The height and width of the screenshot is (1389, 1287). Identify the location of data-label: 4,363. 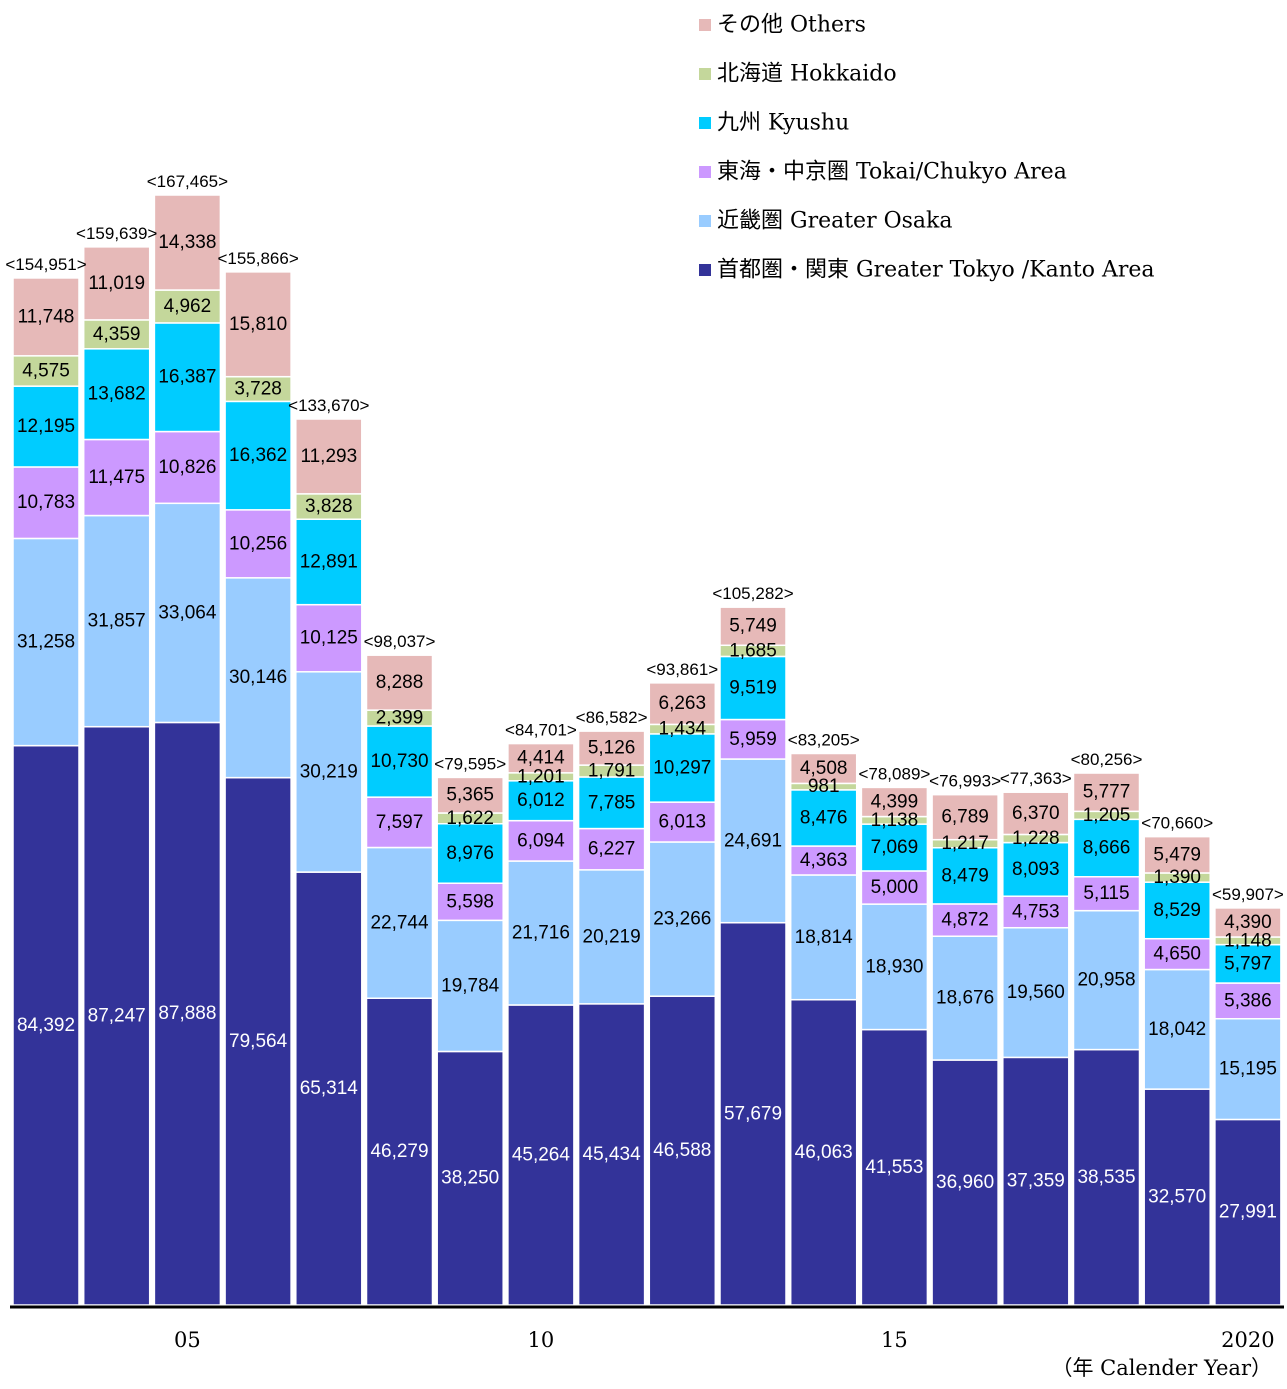
(824, 860).